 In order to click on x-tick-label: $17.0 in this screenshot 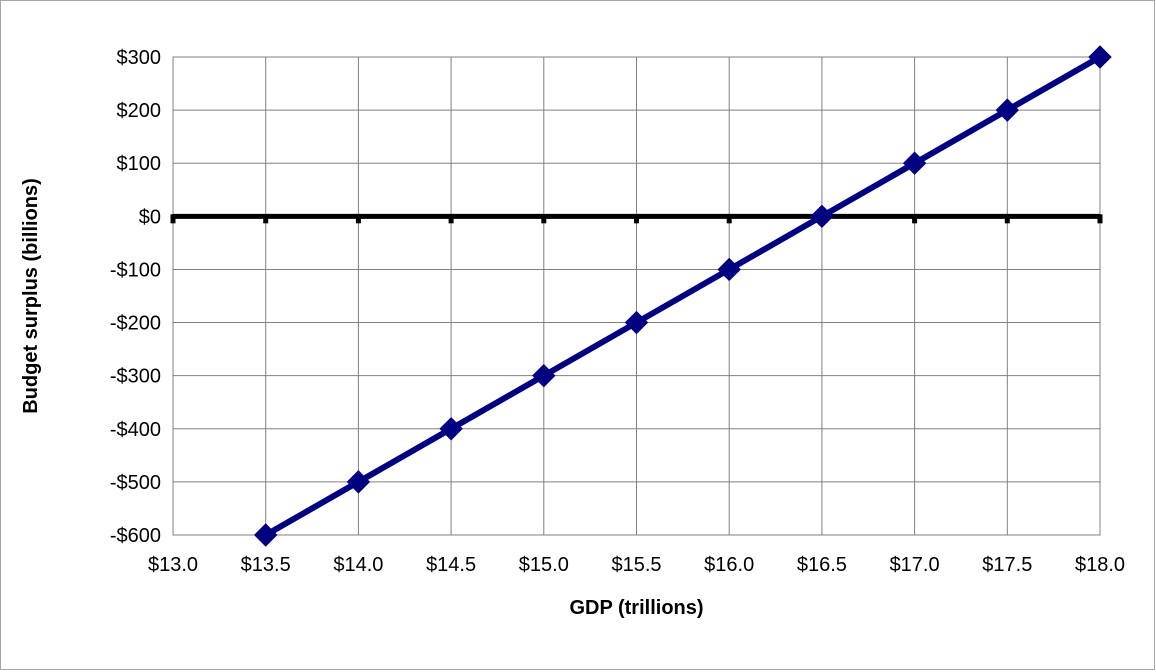, I will do `click(915, 565)`.